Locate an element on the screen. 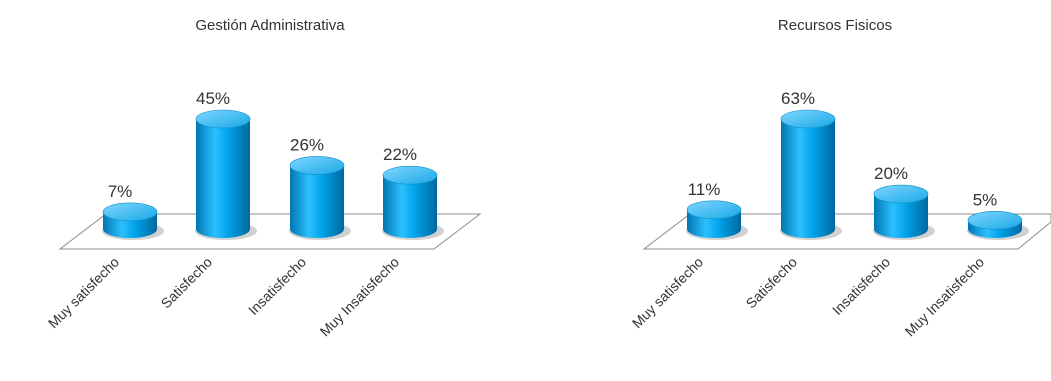 This screenshot has width=1051, height=381. chart-title: Gestión Administrativa is located at coordinates (270, 25).